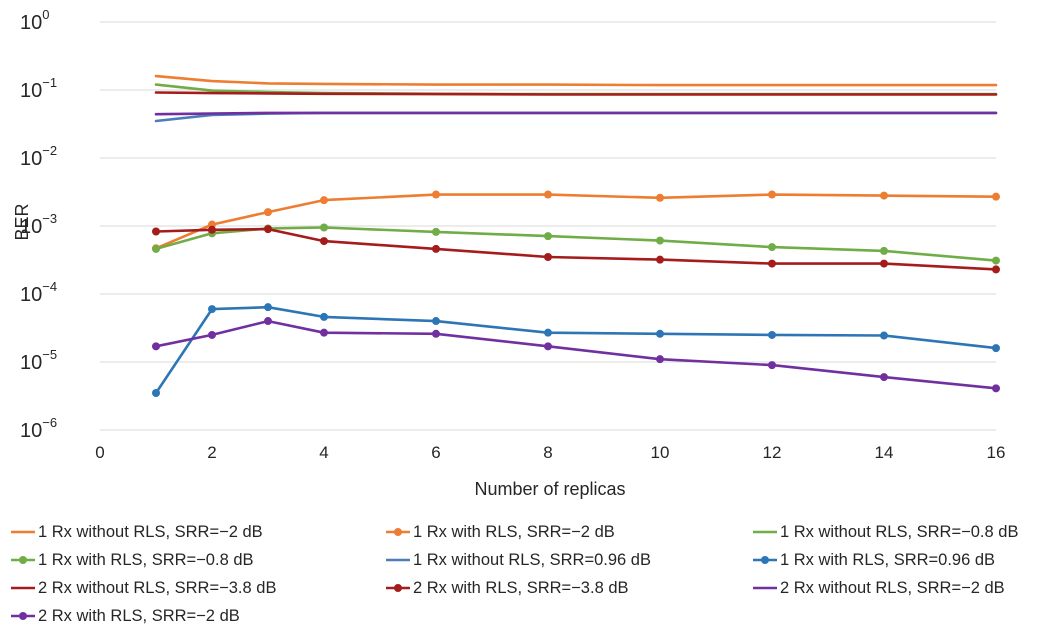 Image resolution: width=1041 pixels, height=633 pixels. I want to click on y-tick-label: 10⁻⁶, so click(38, 428).